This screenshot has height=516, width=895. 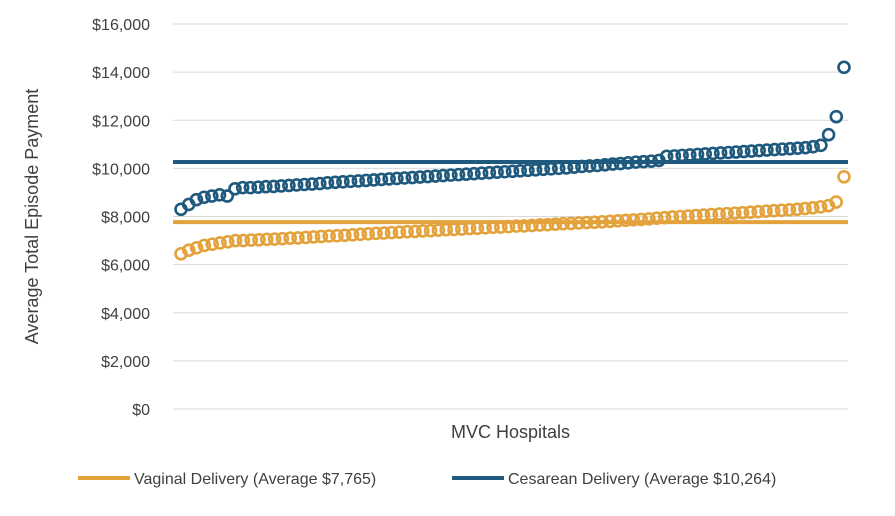 What do you see at coordinates (614, 479) in the screenshot?
I see `legend-item-cesarean: Cesarean Delivery (Average $10,264)` at bounding box center [614, 479].